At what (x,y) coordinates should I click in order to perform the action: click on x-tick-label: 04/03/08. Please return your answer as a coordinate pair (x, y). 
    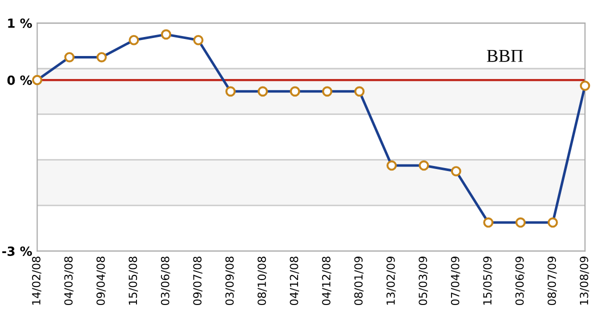
    Looking at the image, I should click on (69, 281).